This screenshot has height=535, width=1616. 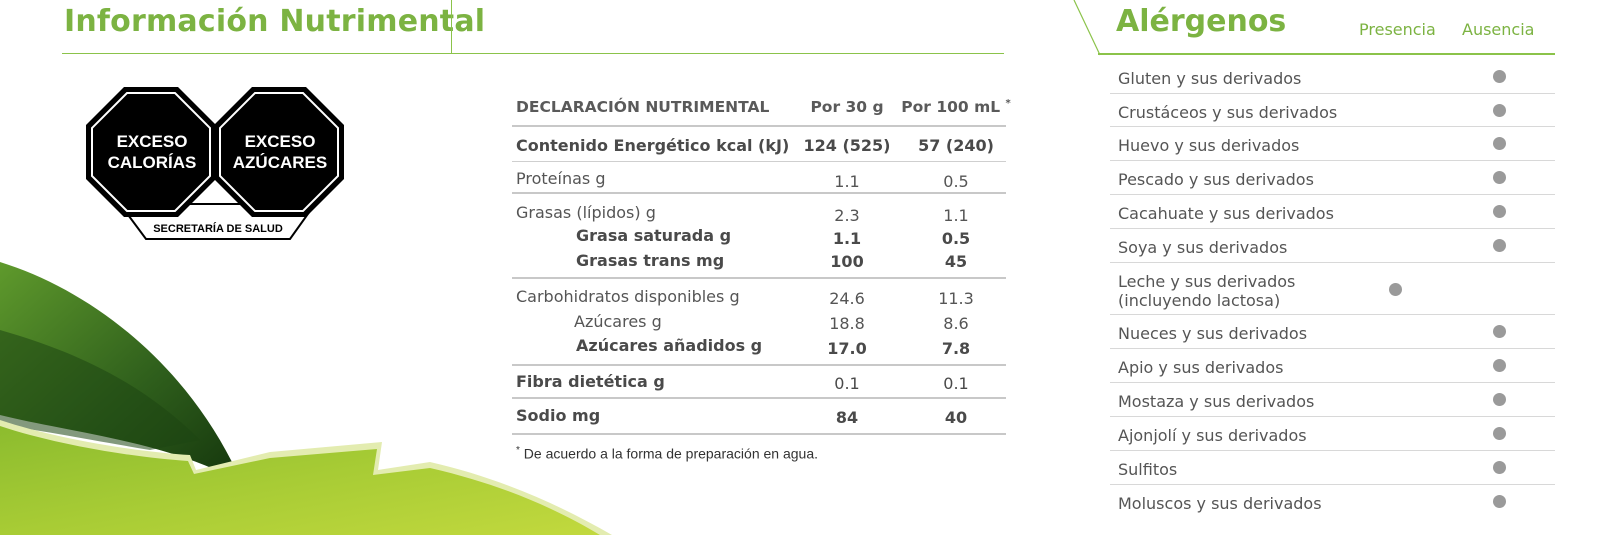 What do you see at coordinates (1498, 29) in the screenshot?
I see `column-header-absence: Ausencia` at bounding box center [1498, 29].